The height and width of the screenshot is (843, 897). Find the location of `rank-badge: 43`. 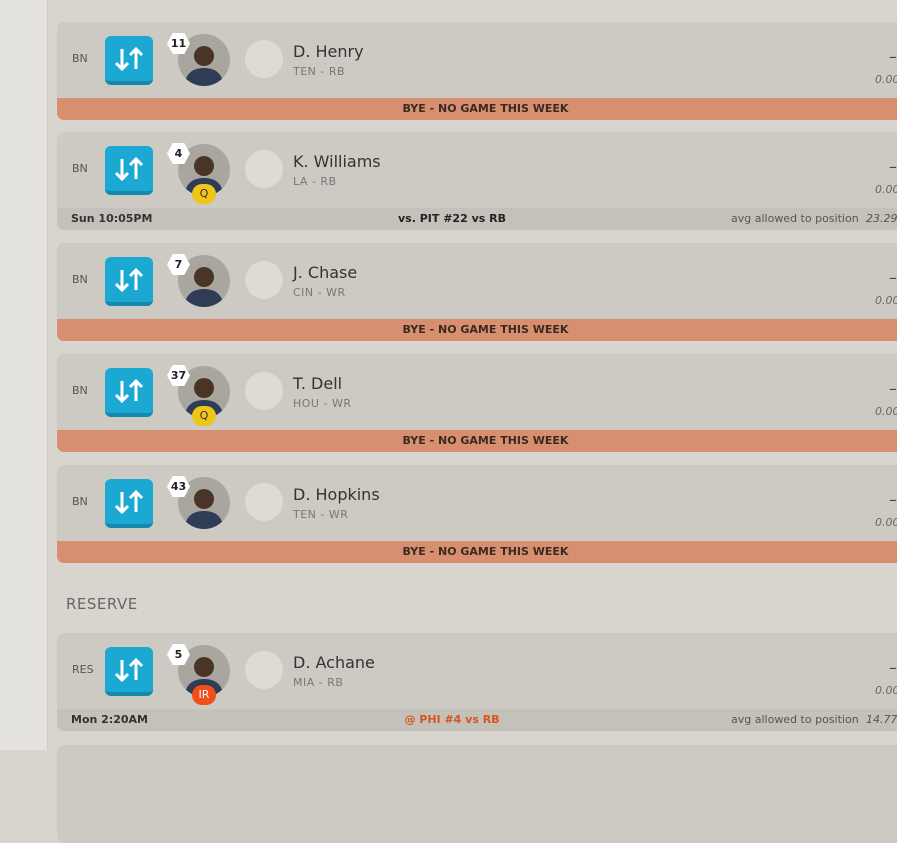

rank-badge: 43 is located at coordinates (178, 486).